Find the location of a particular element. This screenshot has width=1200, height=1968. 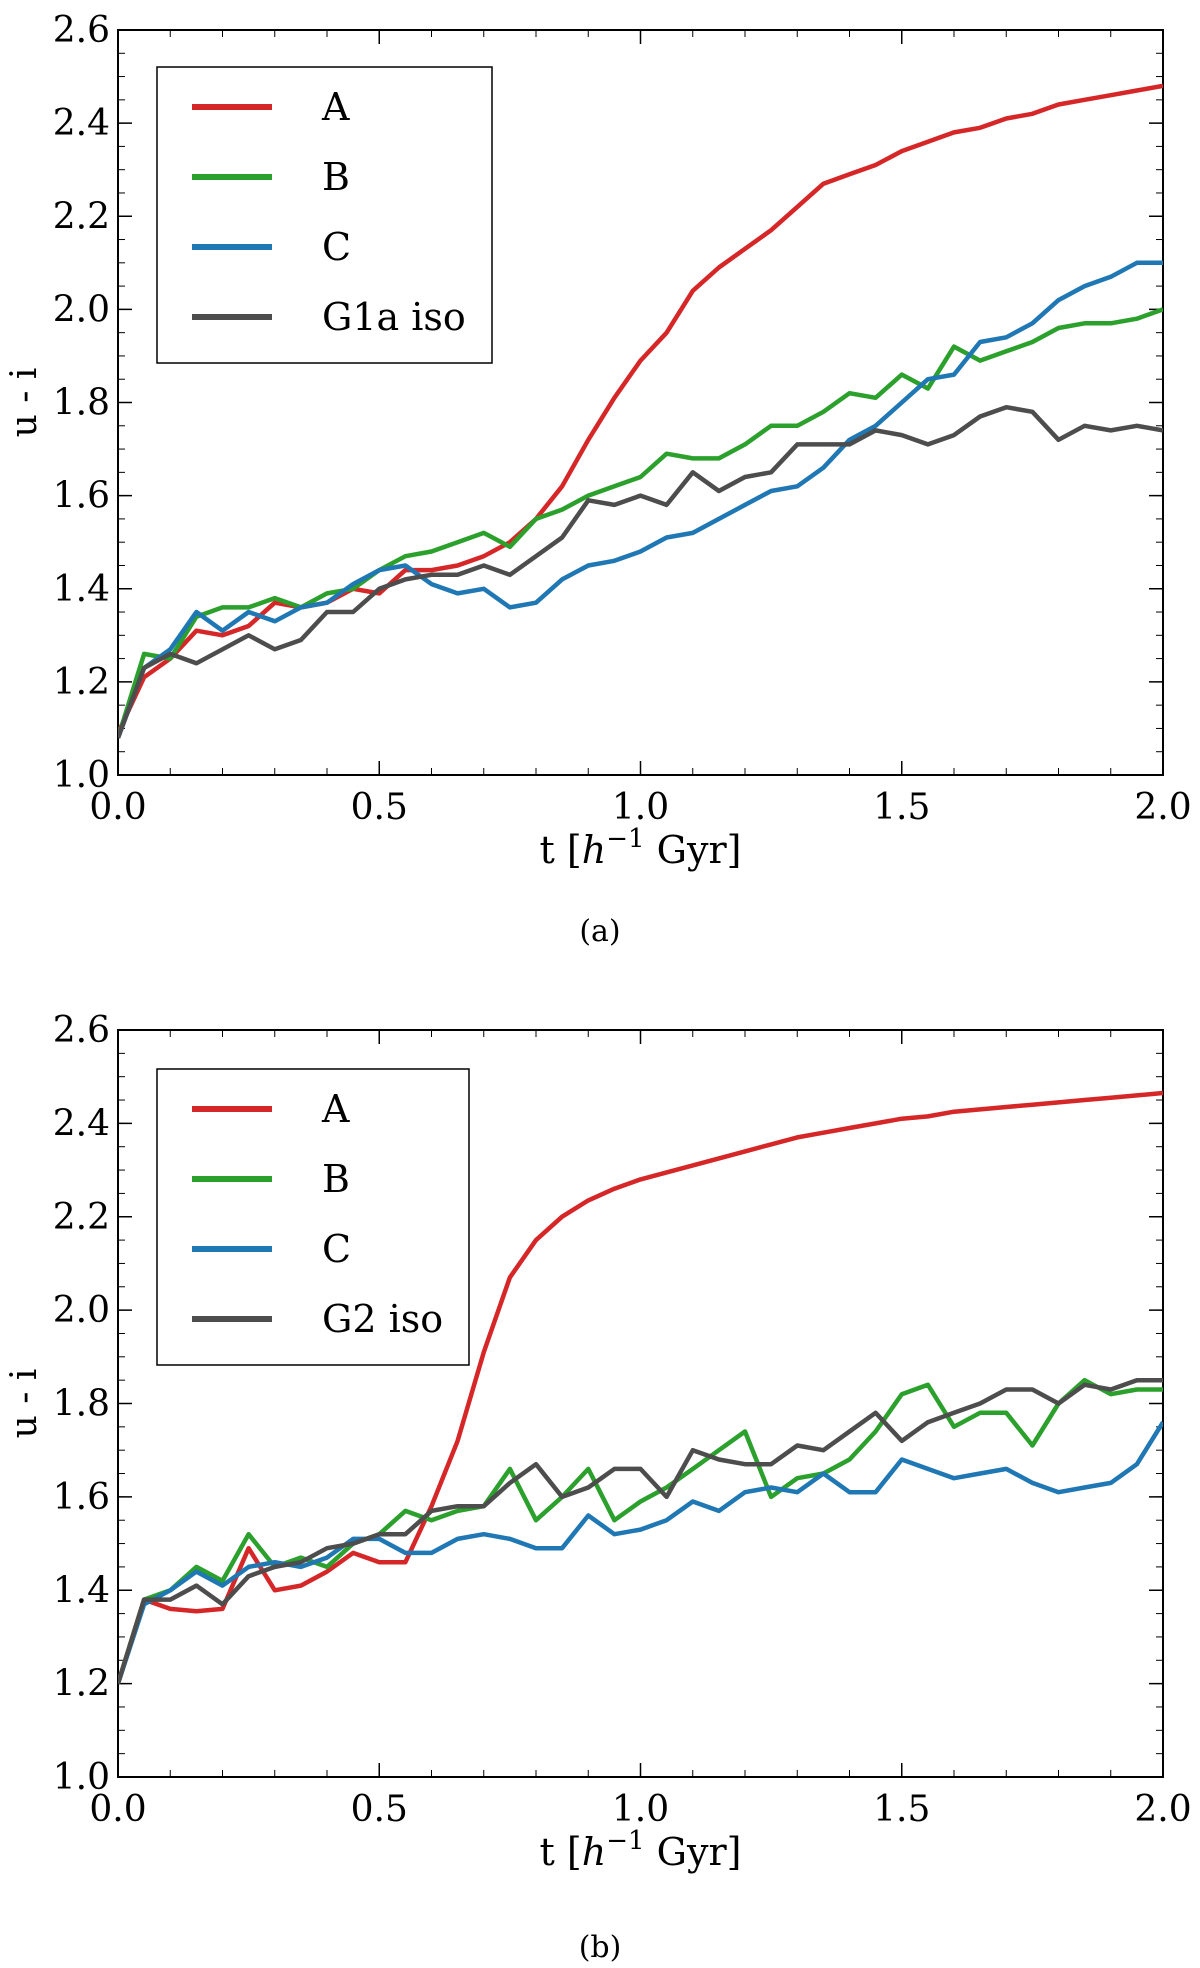

caption-a: (a) is located at coordinates (600, 931).